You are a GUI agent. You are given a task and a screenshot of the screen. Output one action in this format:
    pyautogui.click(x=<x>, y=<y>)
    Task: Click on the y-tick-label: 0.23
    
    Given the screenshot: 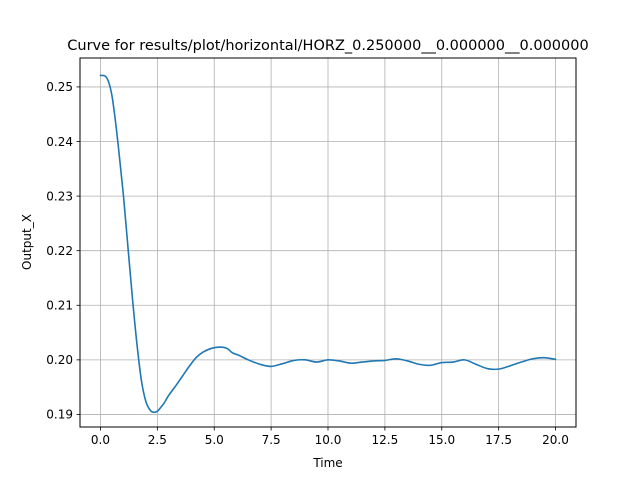 What is the action you would take?
    pyautogui.click(x=59, y=196)
    